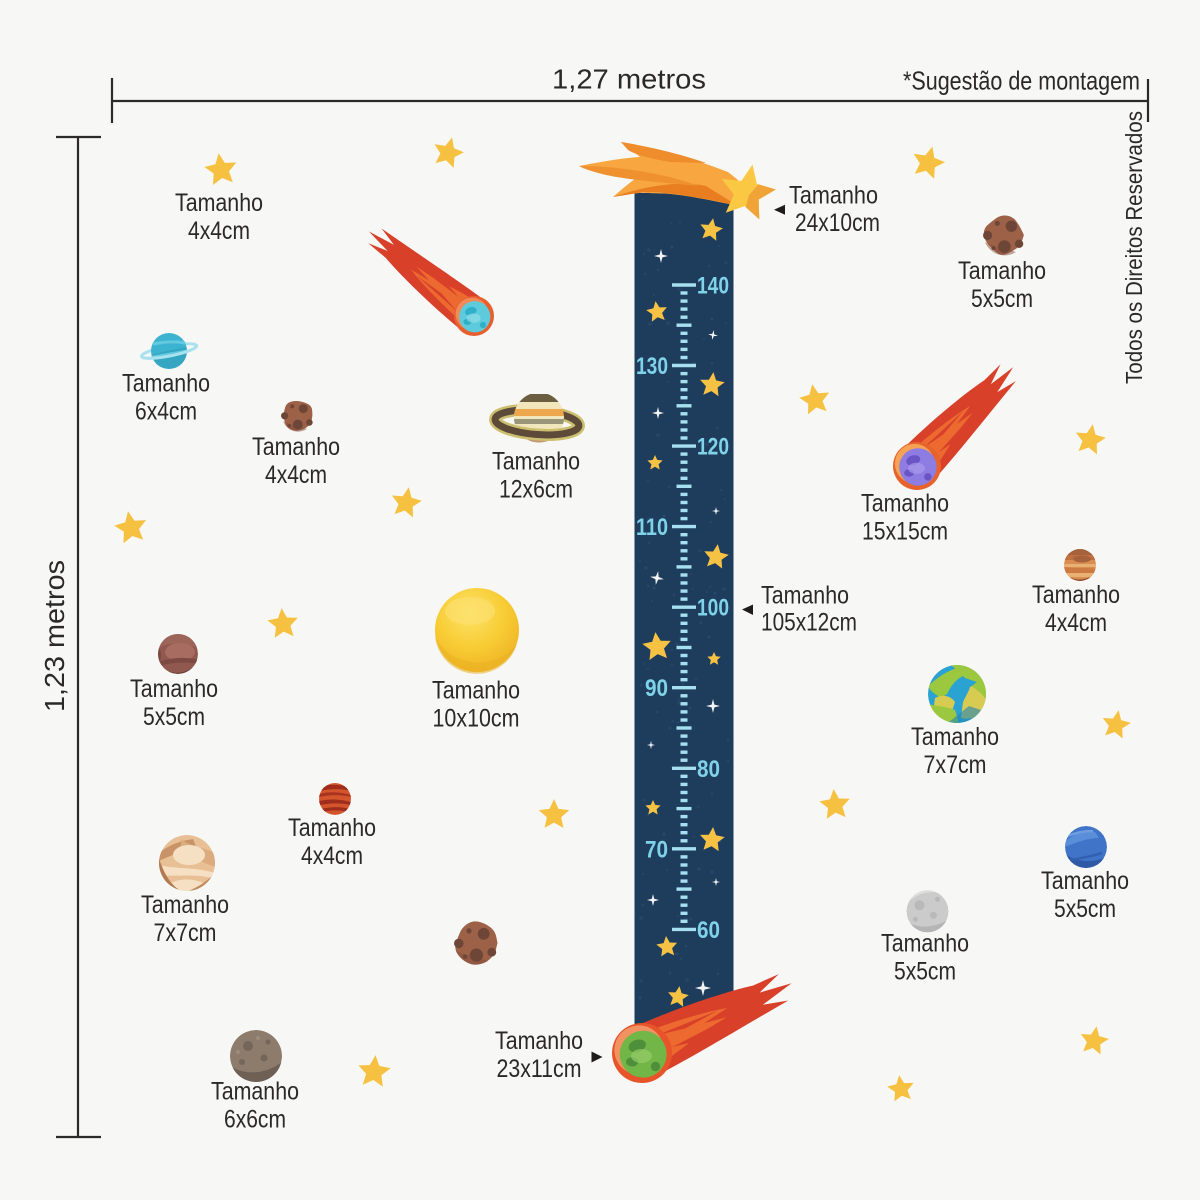 This screenshot has height=1200, width=1200. Describe the element at coordinates (809, 623) in the screenshot. I see `svg-text: 105x12cm` at that location.